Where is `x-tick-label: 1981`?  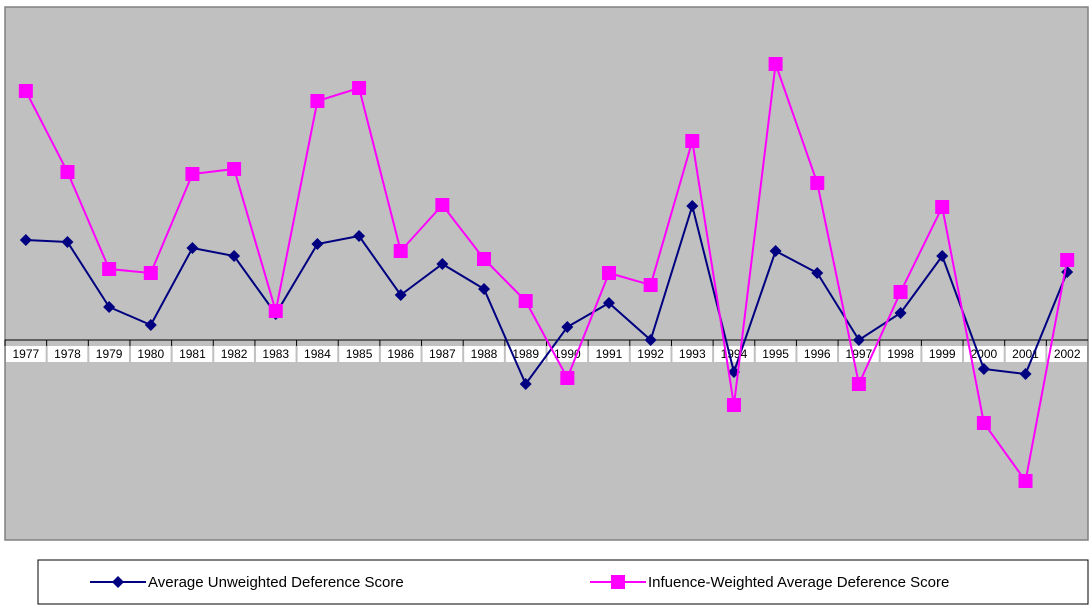 x-tick-label: 1981 is located at coordinates (192, 354).